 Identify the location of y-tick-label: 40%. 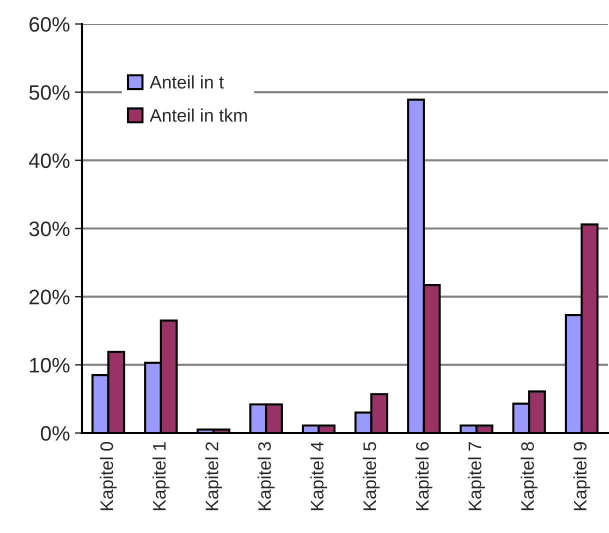
(49, 160).